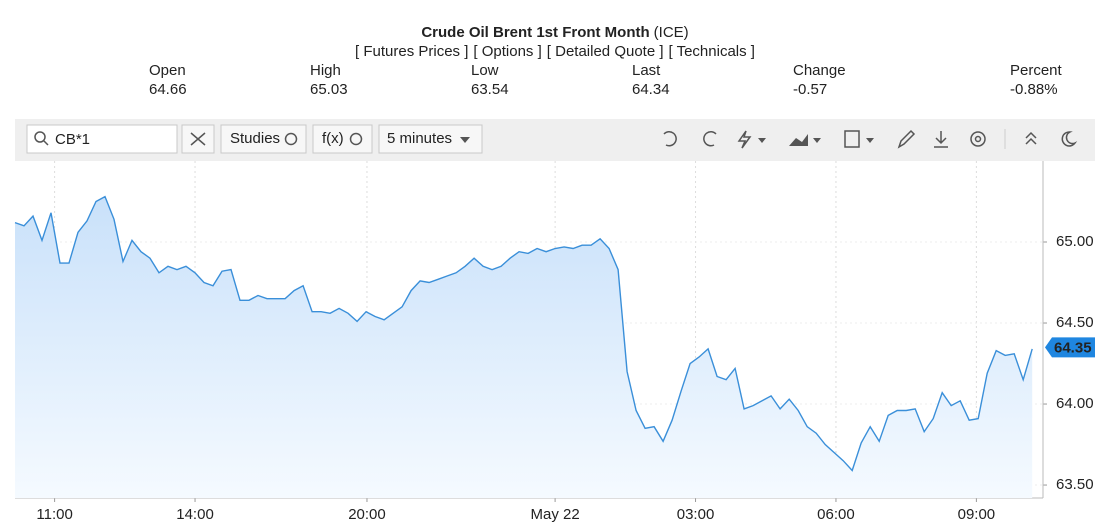 The height and width of the screenshot is (530, 1107). What do you see at coordinates (1069, 139) in the screenshot?
I see `theme-icon` at bounding box center [1069, 139].